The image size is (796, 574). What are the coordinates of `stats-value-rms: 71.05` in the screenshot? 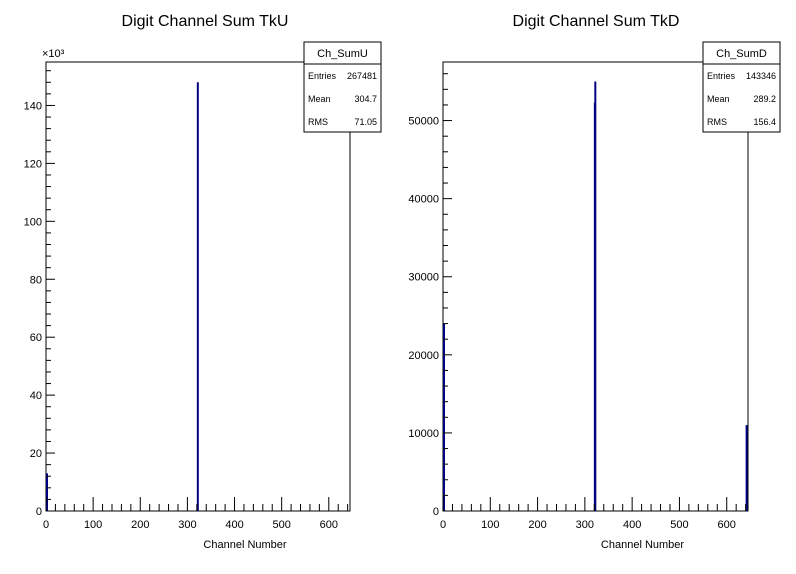 It's located at (365, 122).